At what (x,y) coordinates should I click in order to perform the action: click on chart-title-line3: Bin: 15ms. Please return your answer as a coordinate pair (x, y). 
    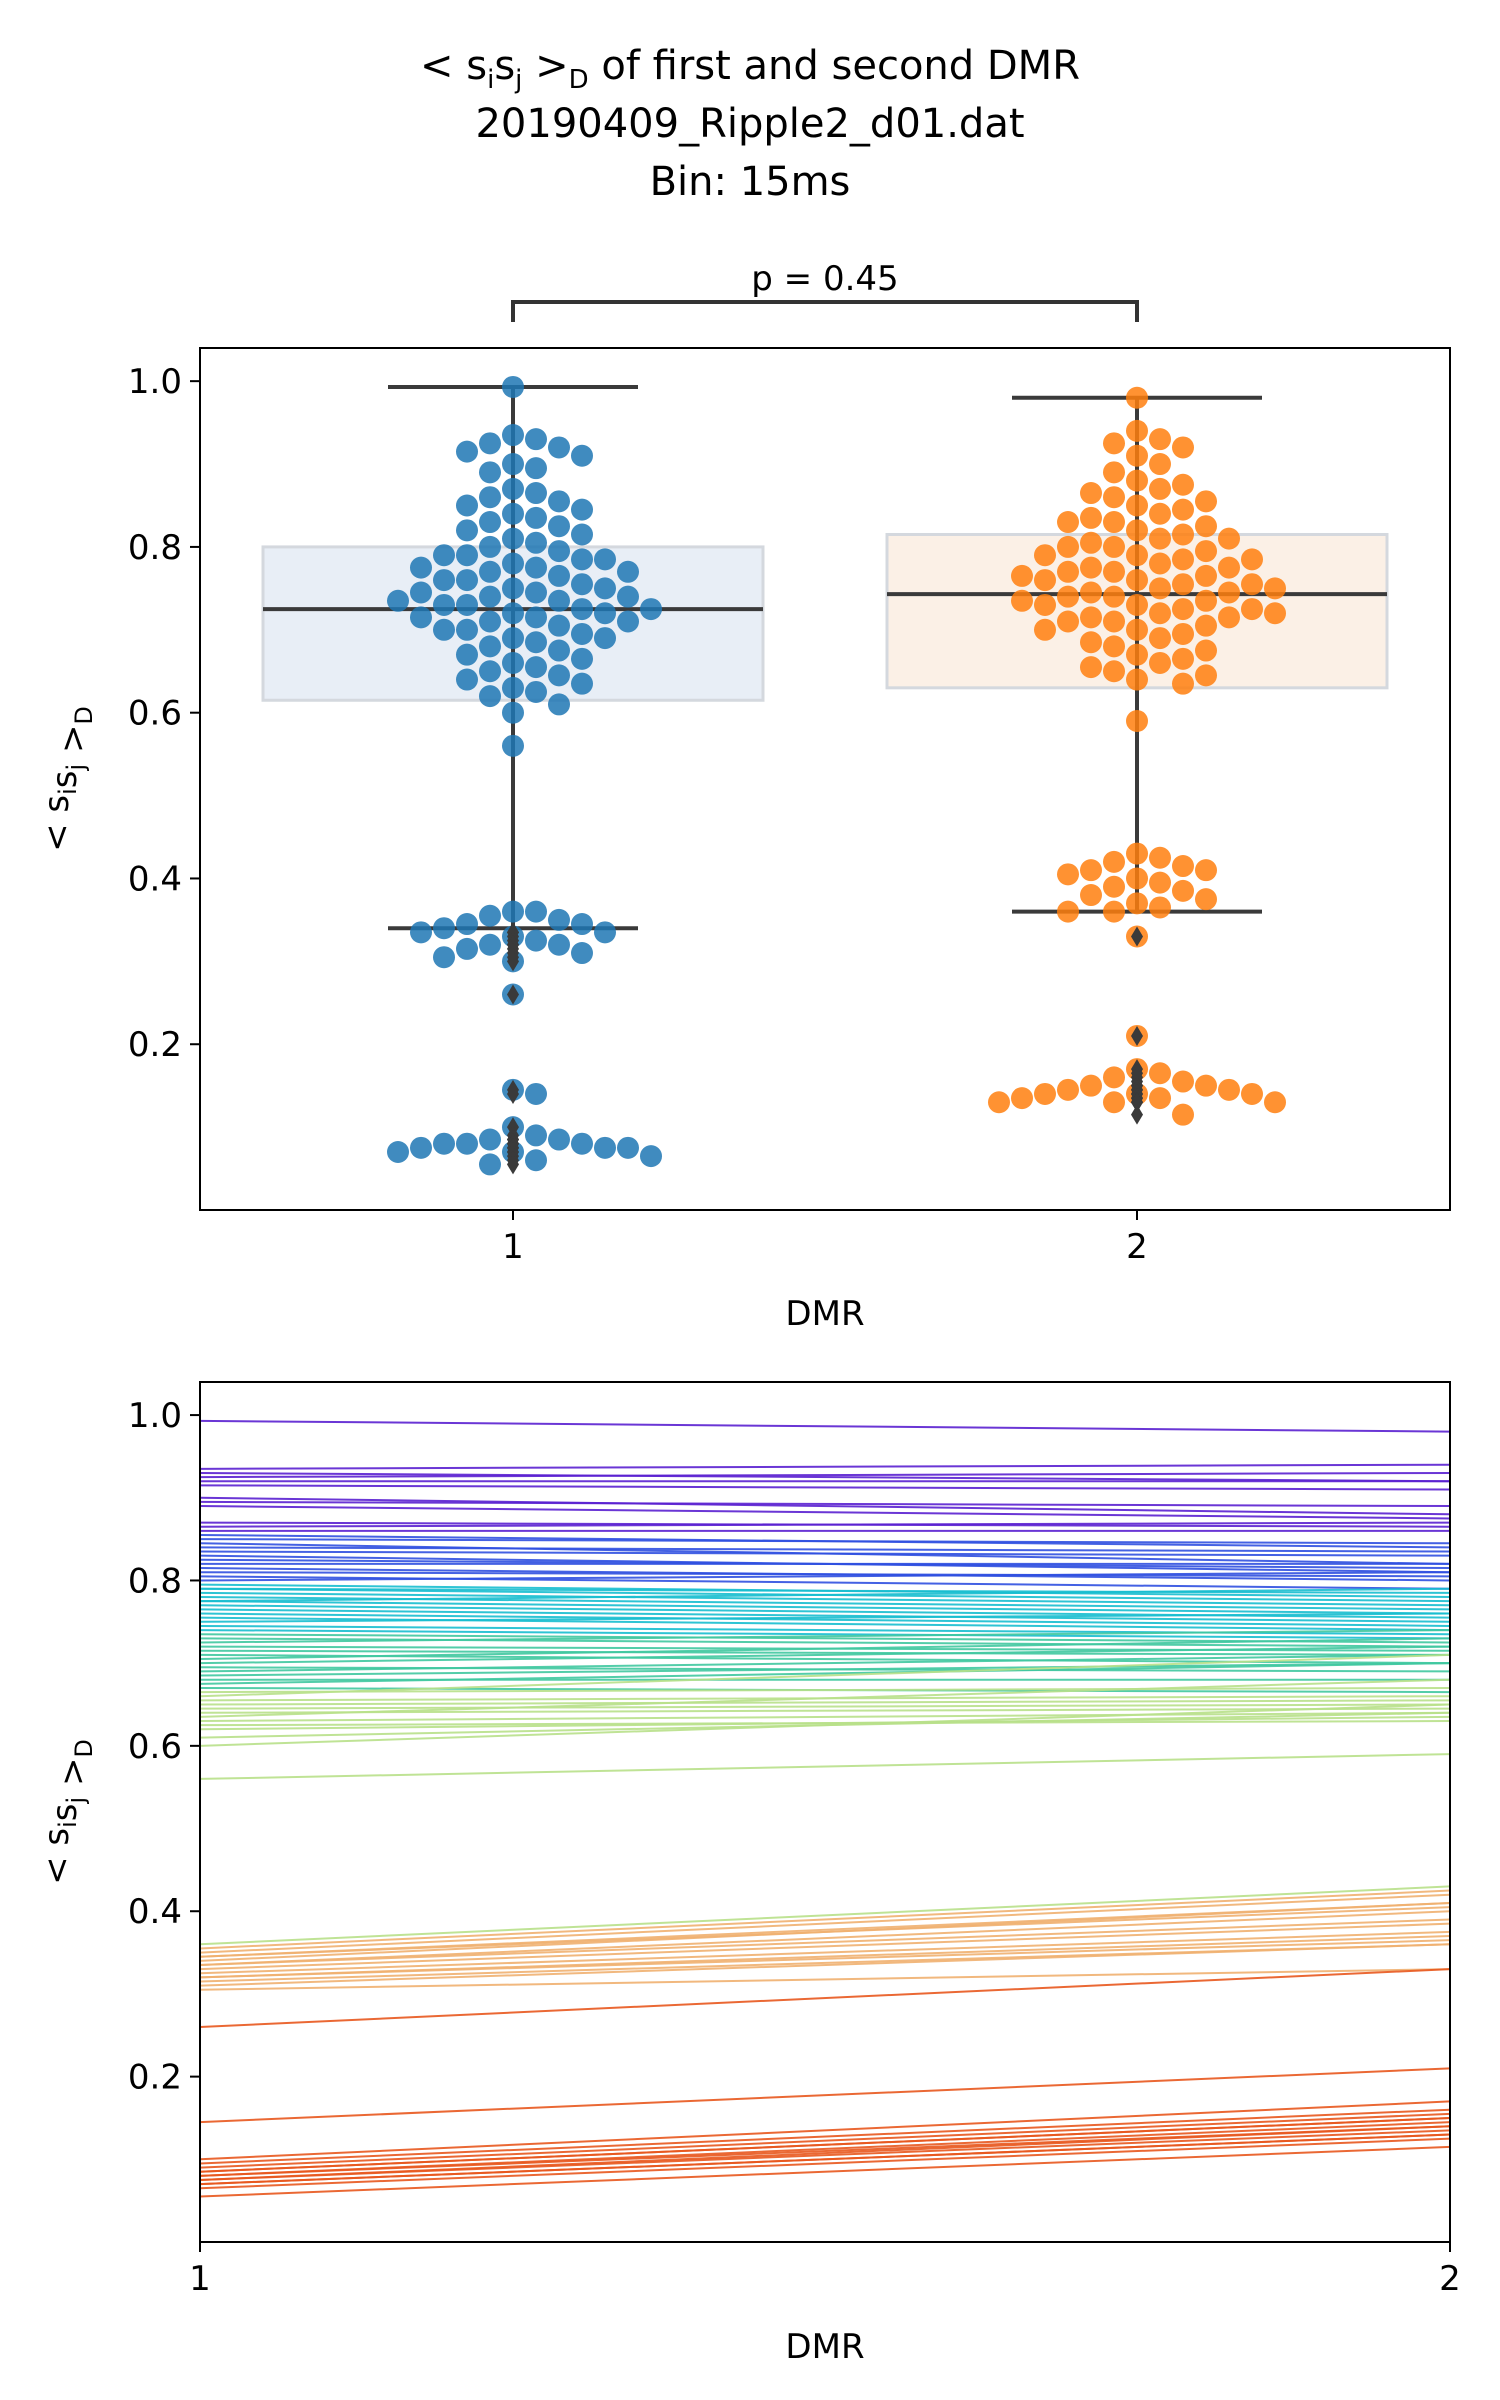
    Looking at the image, I should click on (750, 182).